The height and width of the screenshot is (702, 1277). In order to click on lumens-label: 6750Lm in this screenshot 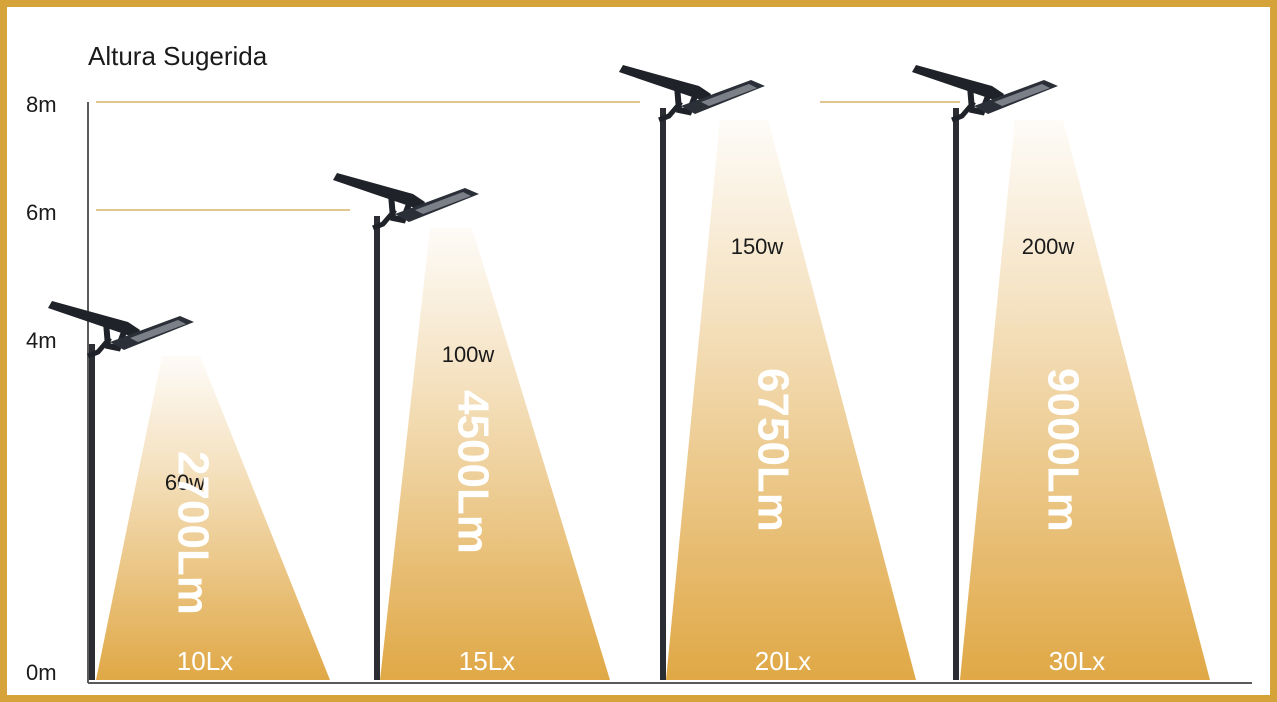, I will do `click(772, 450)`.